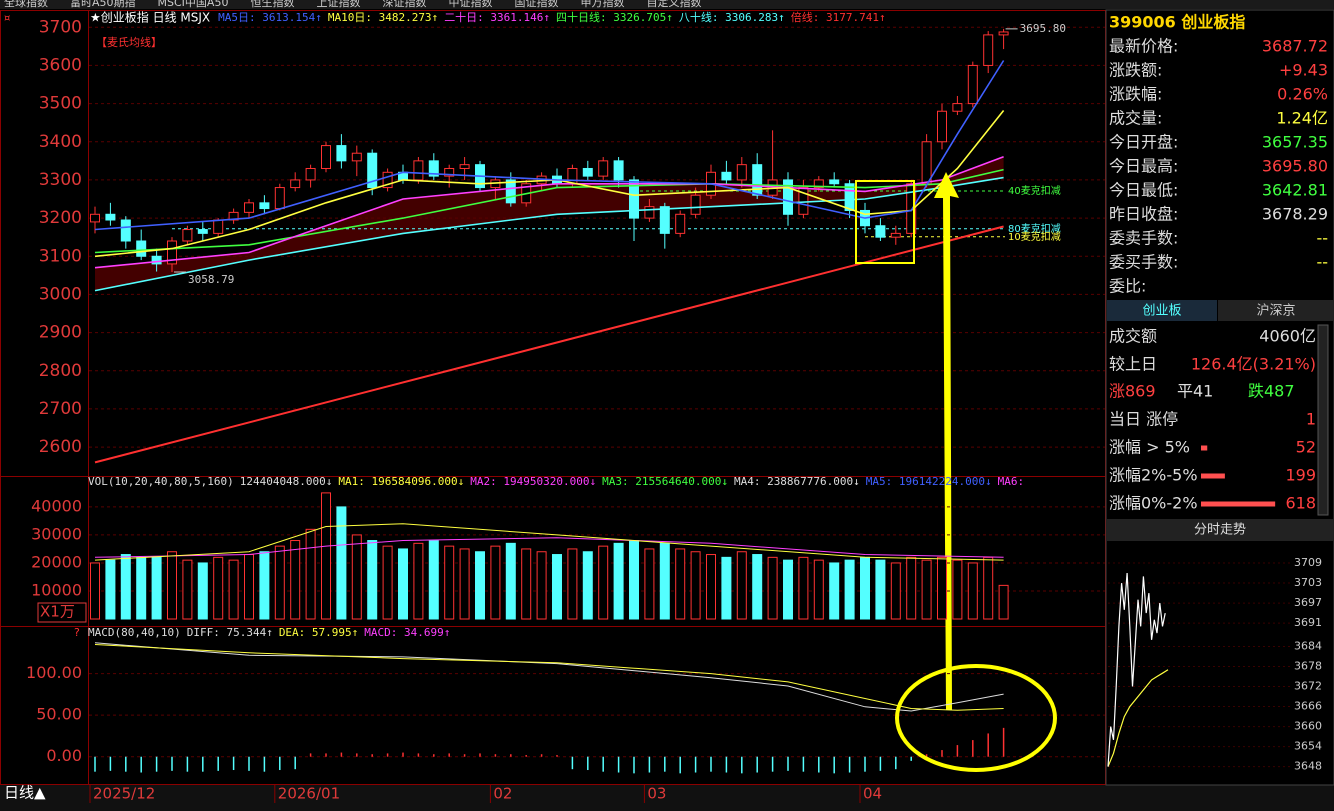  Describe the element at coordinates (60, 65) in the screenshot. I see `y-tick-label: 3600` at that location.